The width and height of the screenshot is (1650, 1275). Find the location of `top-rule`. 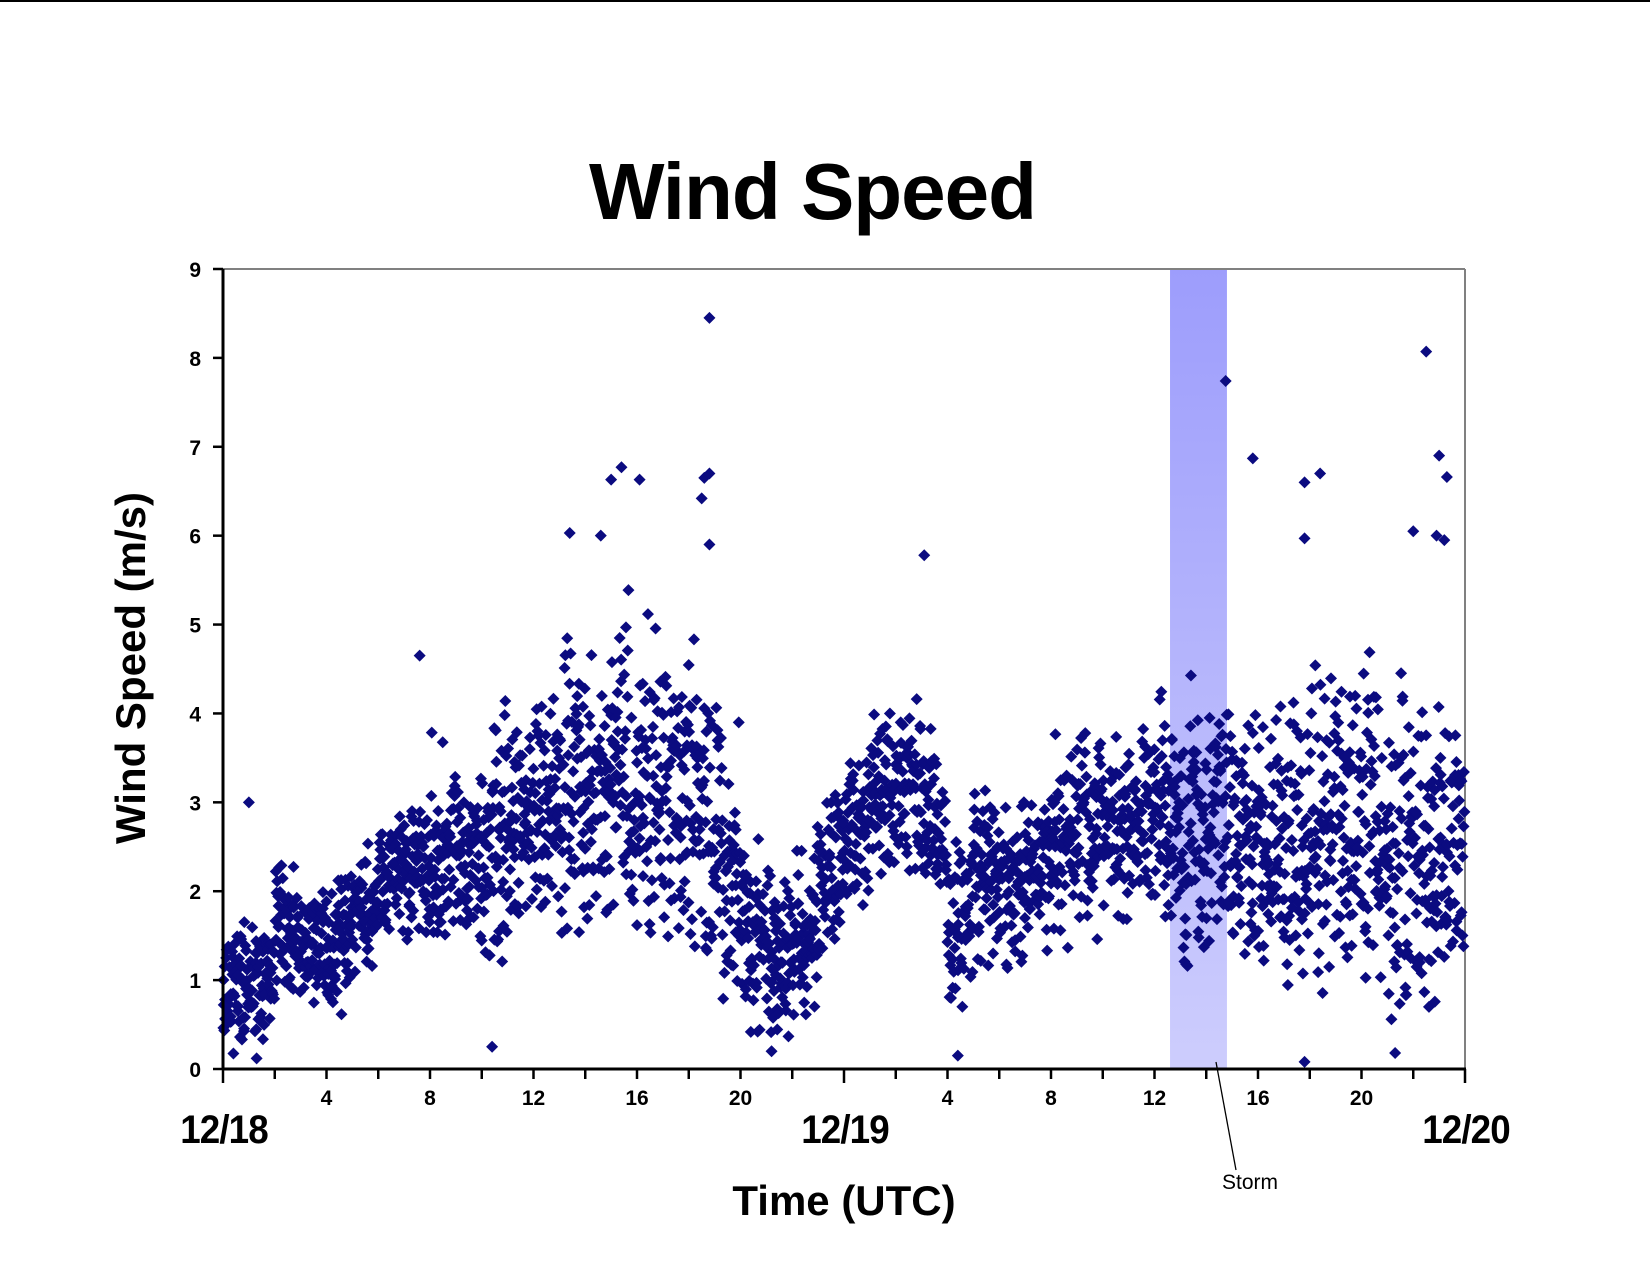

top-rule is located at coordinates (825, 1).